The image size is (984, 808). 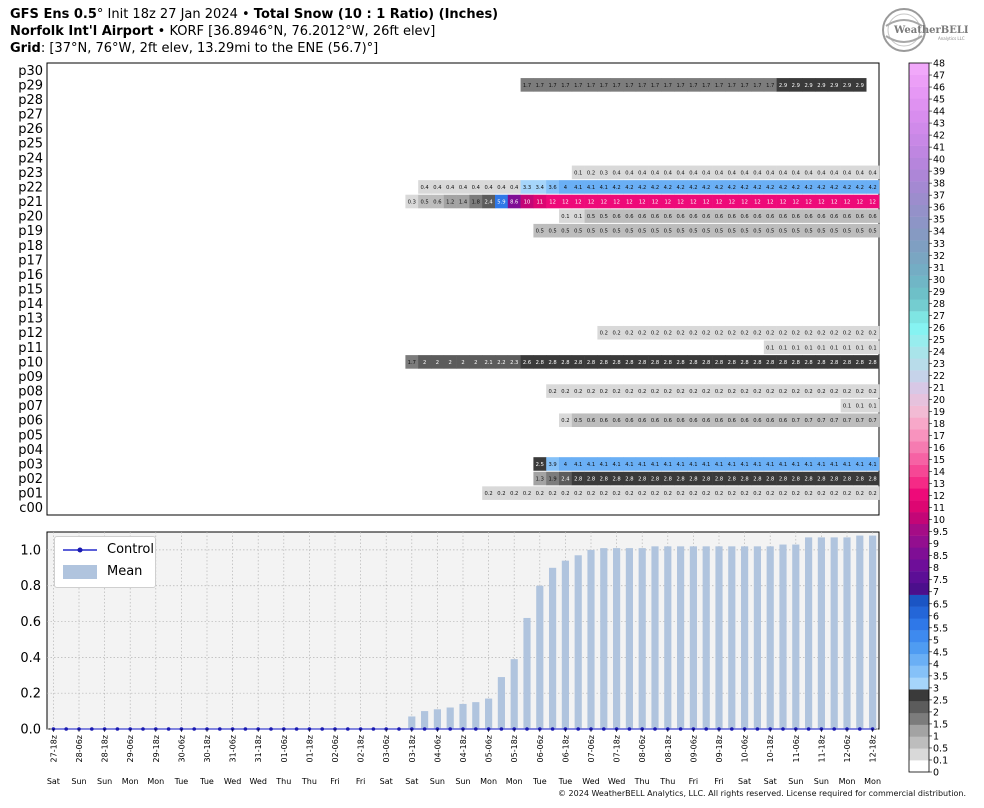 What do you see at coordinates (501, 363) in the screenshot?
I see `cell-value: 2.2` at bounding box center [501, 363].